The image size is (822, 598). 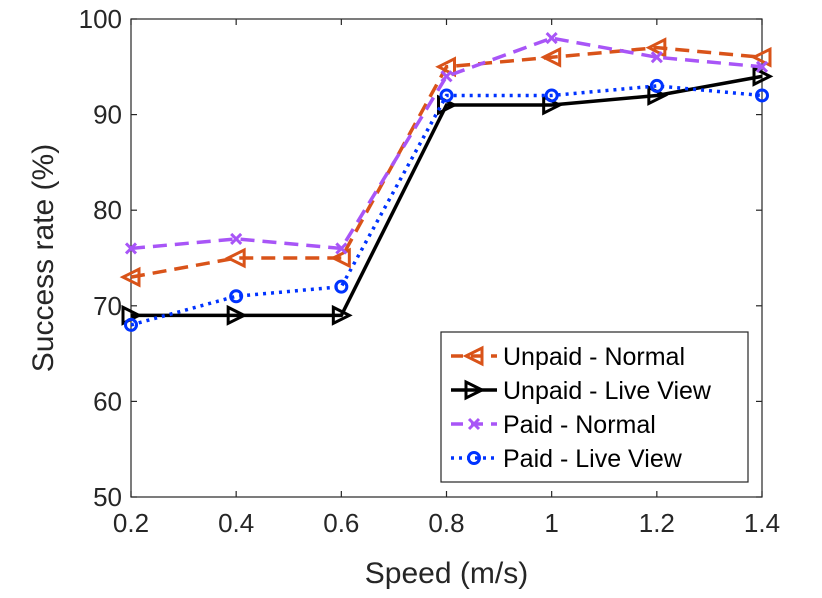 I want to click on x-tick-label: 0.6, so click(x=341, y=523).